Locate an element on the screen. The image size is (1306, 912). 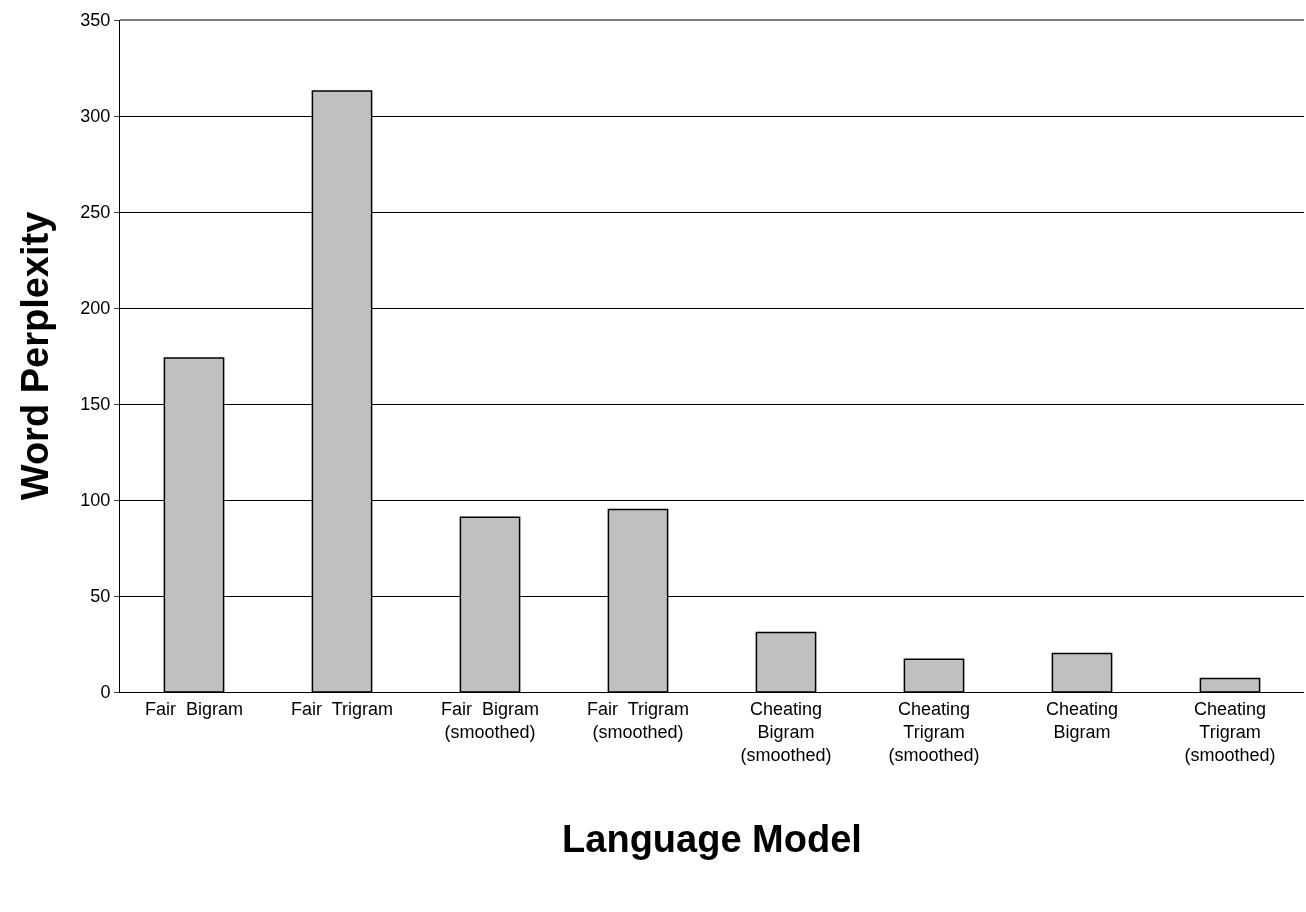
y-tick-label: 200 is located at coordinates (95, 308).